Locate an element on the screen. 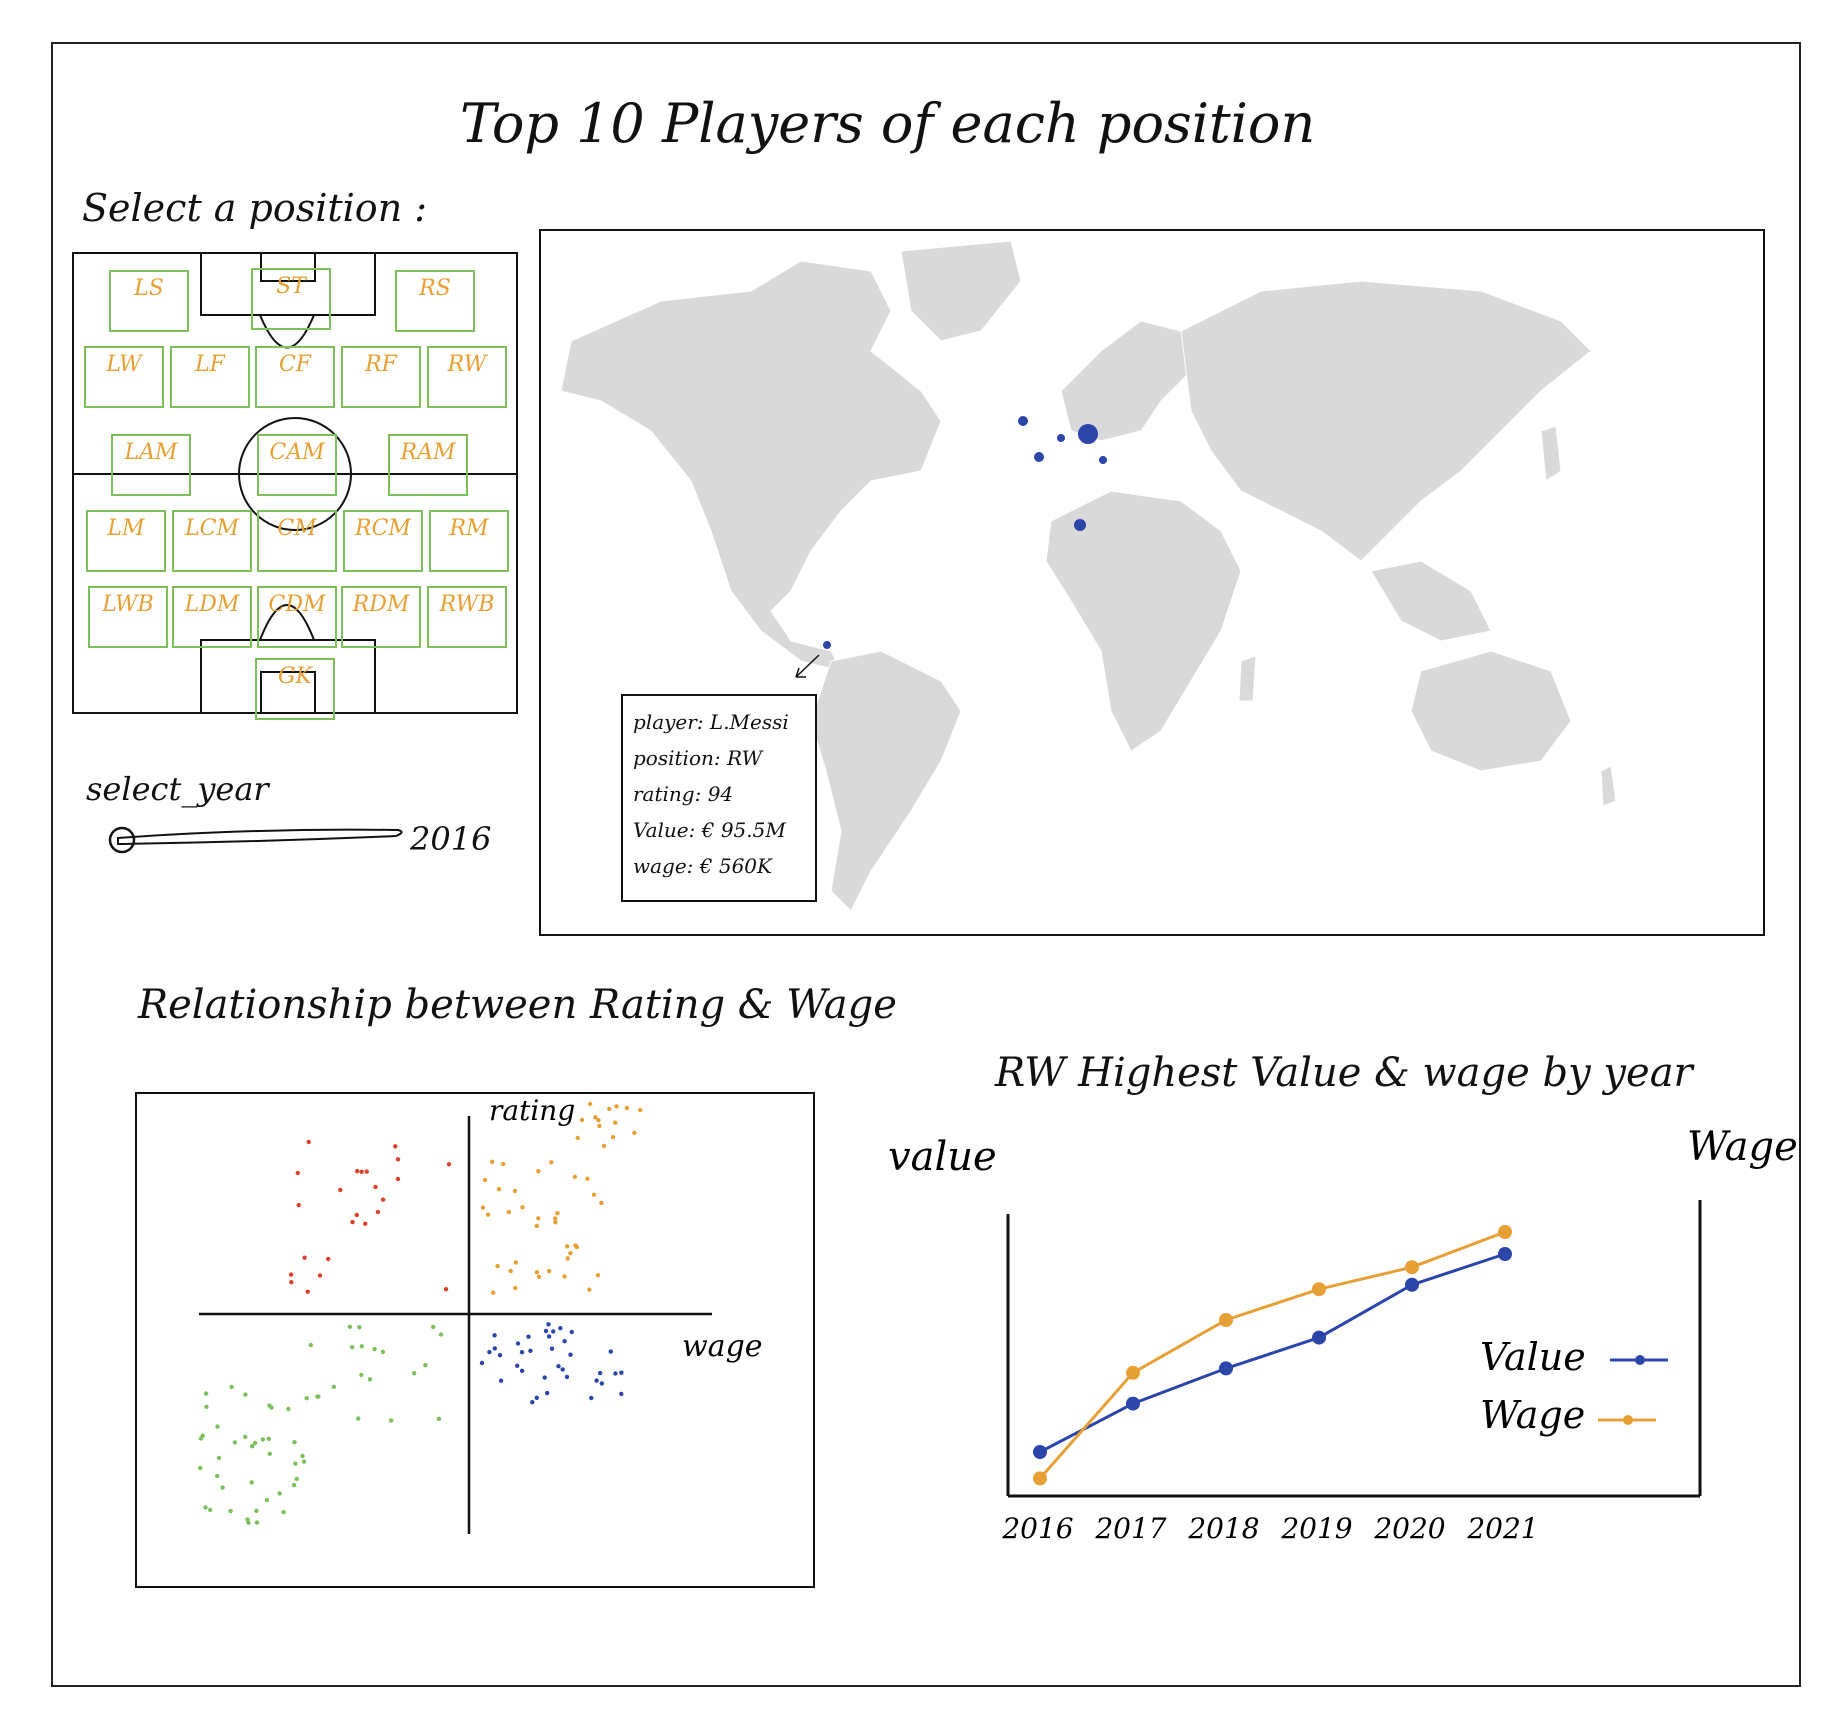 The image size is (1834, 1717). position-ls: LS is located at coordinates (149, 301).